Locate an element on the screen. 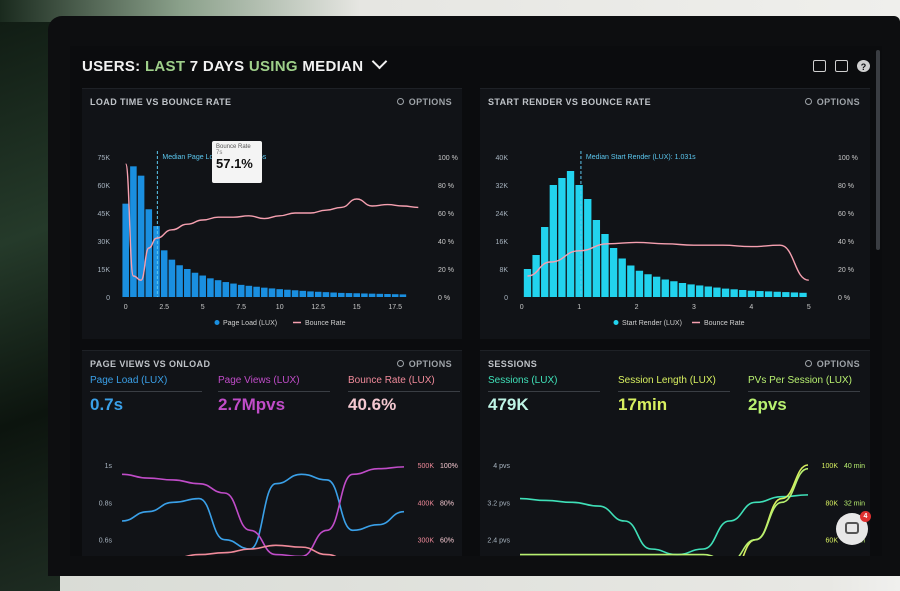 Image resolution: width=900 pixels, height=591 pixels. chevron-down-icon is located at coordinates (379, 61).